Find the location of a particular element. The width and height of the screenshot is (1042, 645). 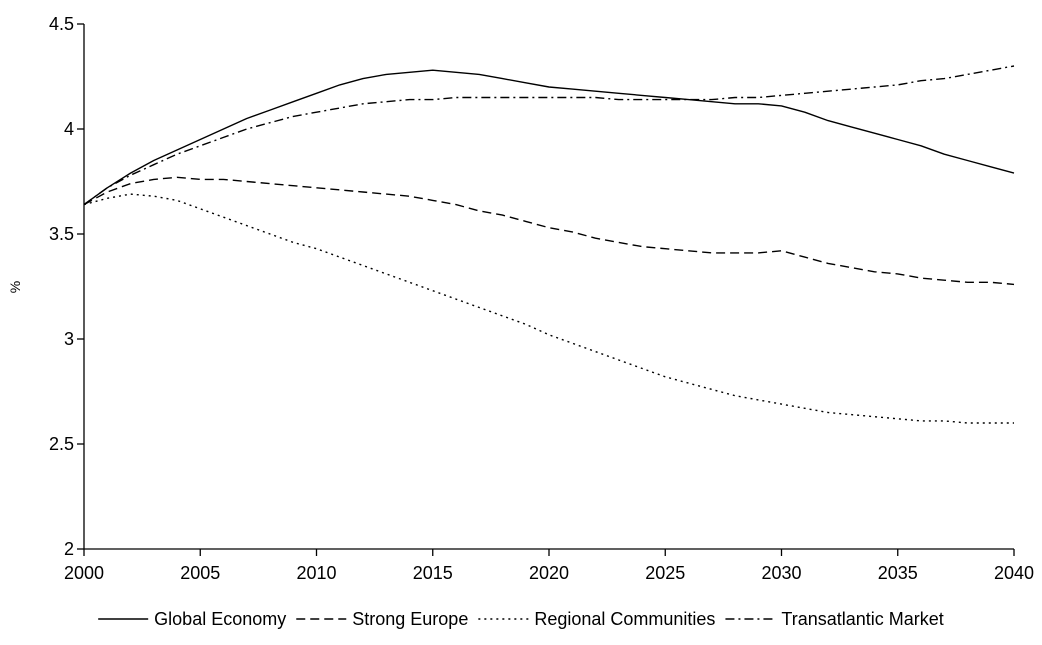

legend-item-strong-europe: Strong Europe is located at coordinates (382, 619).